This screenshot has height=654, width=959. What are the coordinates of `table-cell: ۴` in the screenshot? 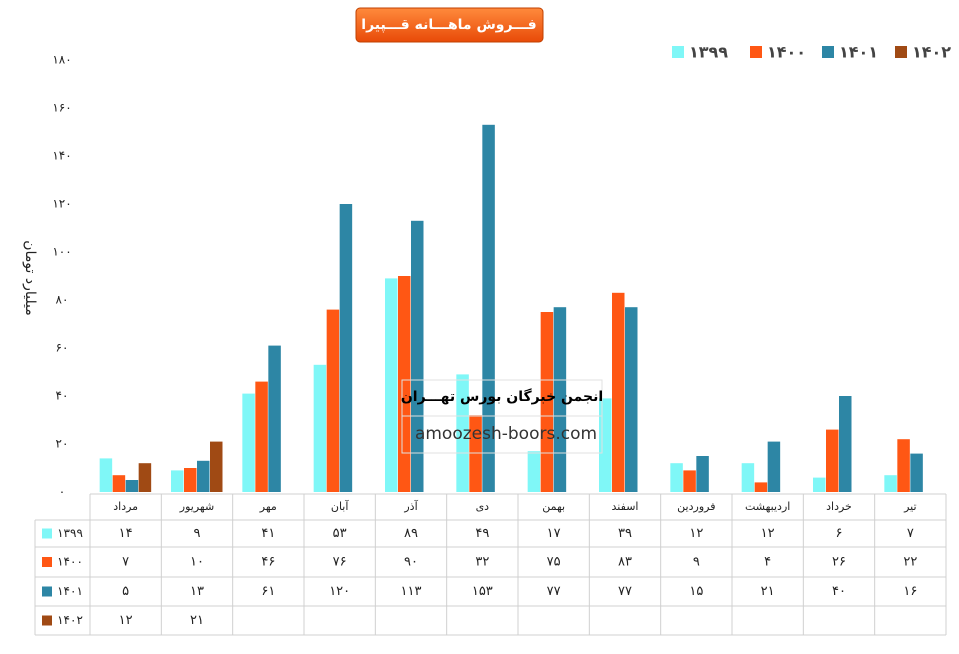 It's located at (767, 562).